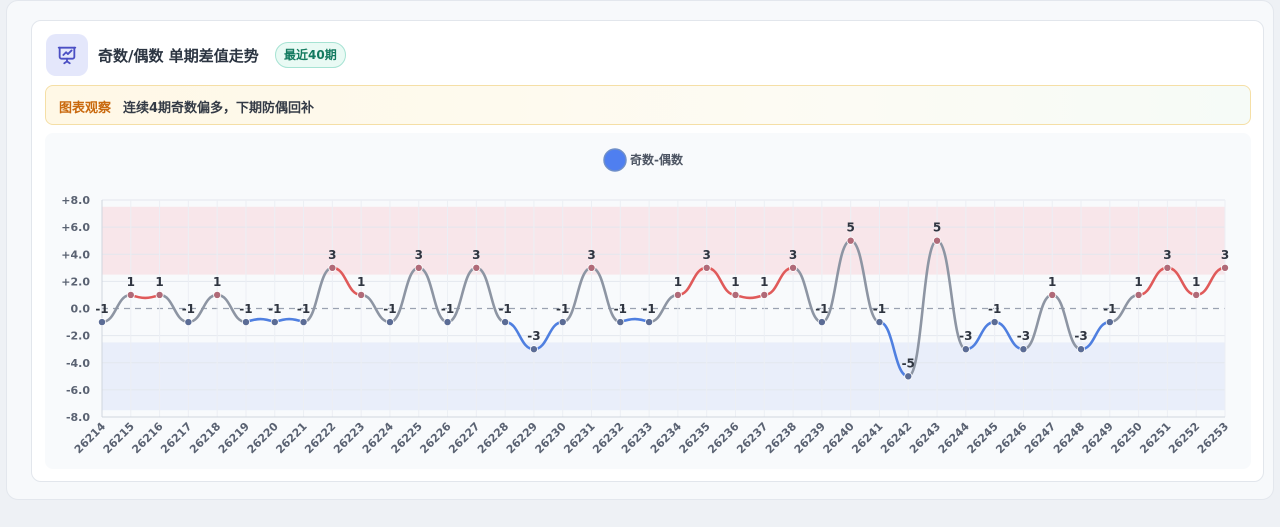  What do you see at coordinates (349, 438) in the screenshot?
I see `x-tick-label: 26223` at bounding box center [349, 438].